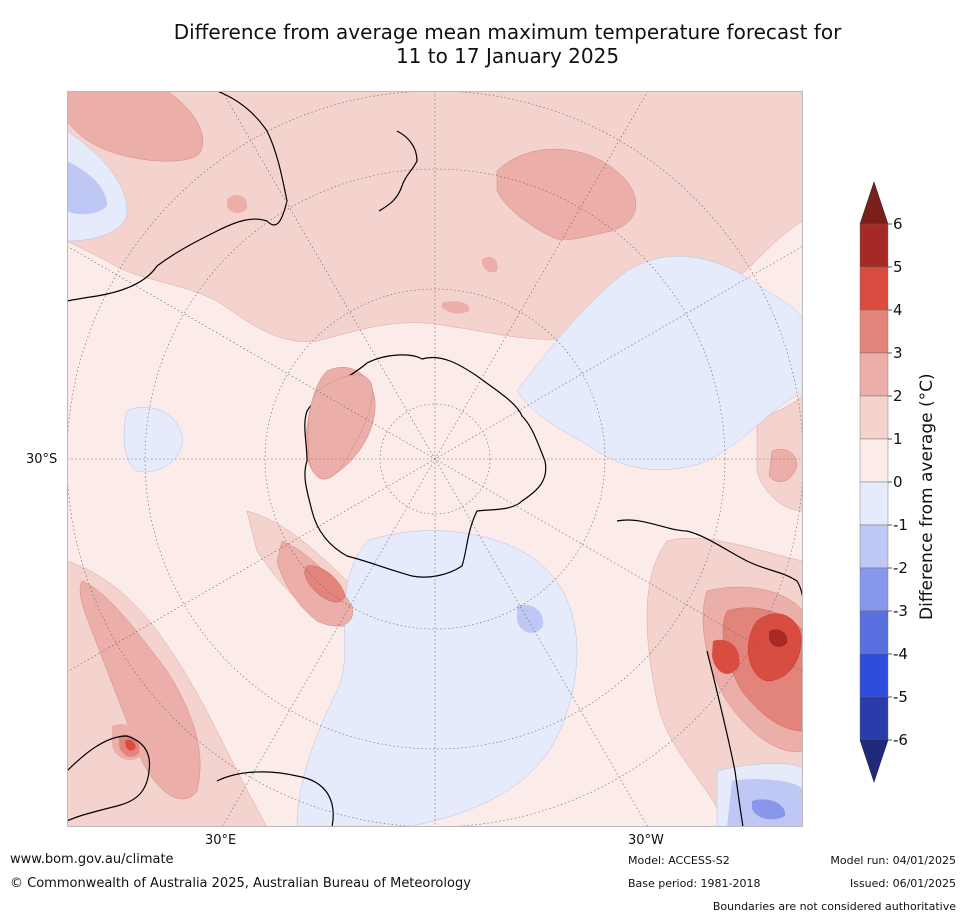 Image resolution: width=965 pixels, height=919 pixels. Describe the element at coordinates (425, 466) in the screenshot. I see `antarctica-coastline` at that location.